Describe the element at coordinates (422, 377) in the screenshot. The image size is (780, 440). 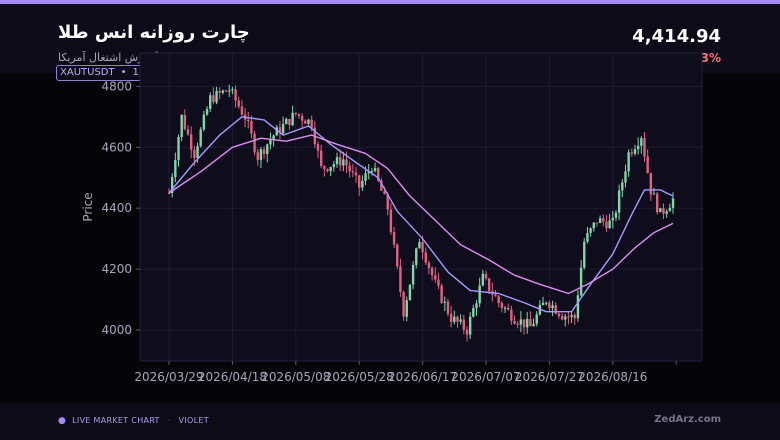
I see `x-tick-label: 2026/06/17` at that location.